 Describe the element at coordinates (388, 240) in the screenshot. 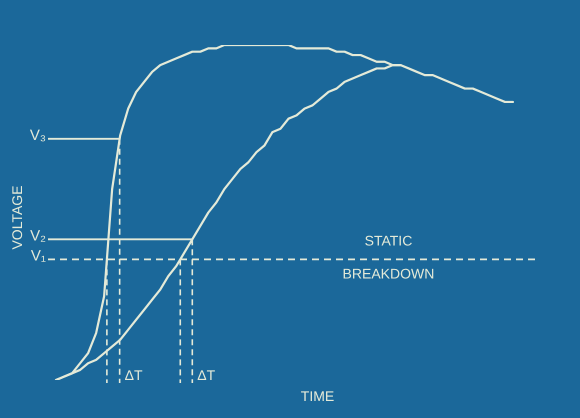

I see `annotation: STATIC` at that location.